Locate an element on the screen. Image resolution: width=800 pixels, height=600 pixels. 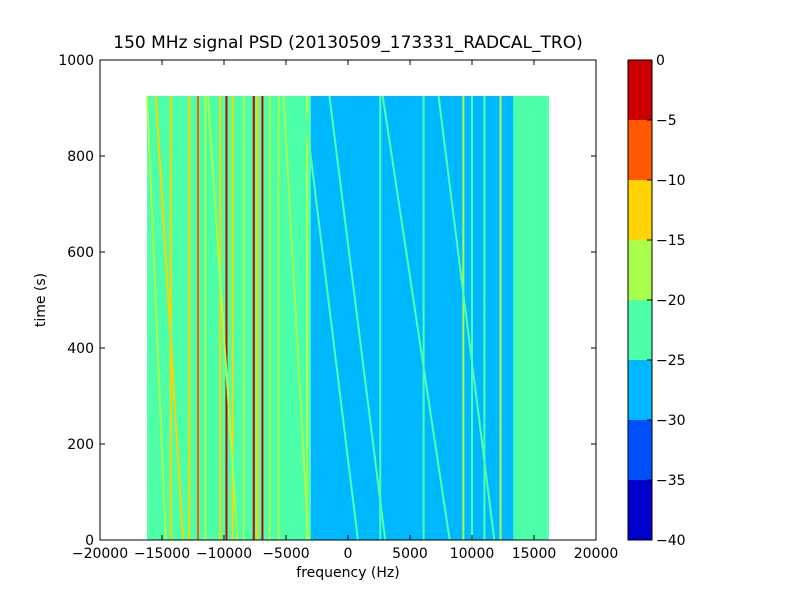
x-tick-label: 5000 is located at coordinates (410, 554).